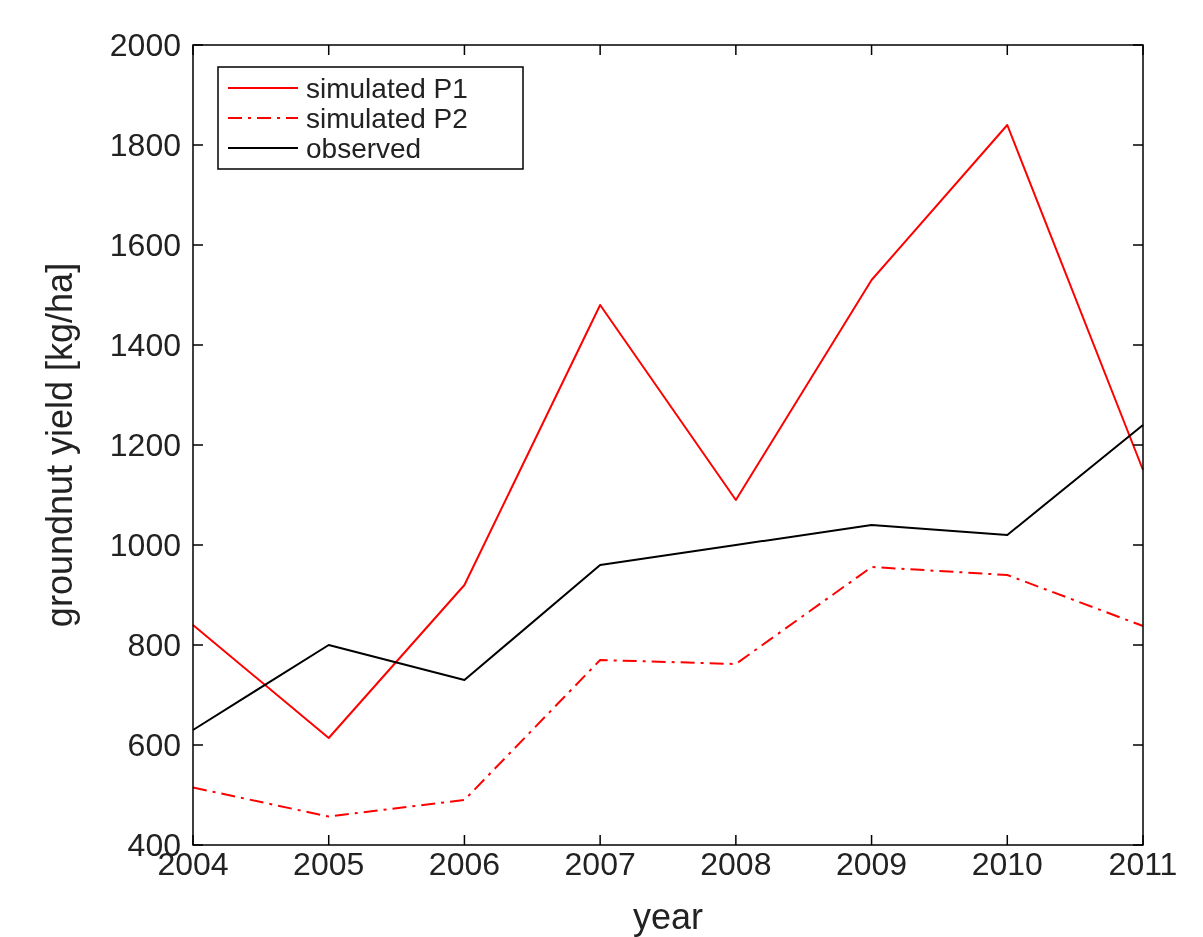  I want to click on x-axis-title: year, so click(668, 916).